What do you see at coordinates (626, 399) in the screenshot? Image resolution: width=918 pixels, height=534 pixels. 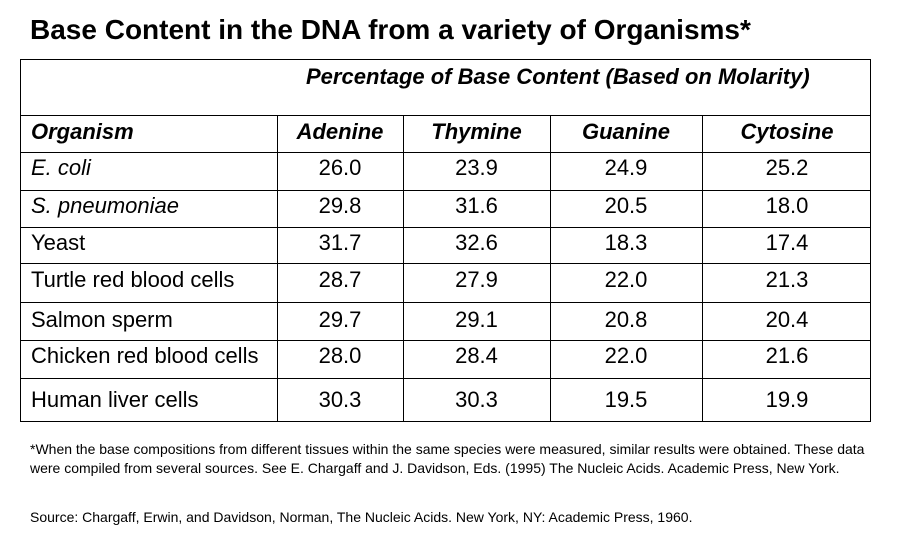 I see `value-cell-guanine: 19.5` at bounding box center [626, 399].